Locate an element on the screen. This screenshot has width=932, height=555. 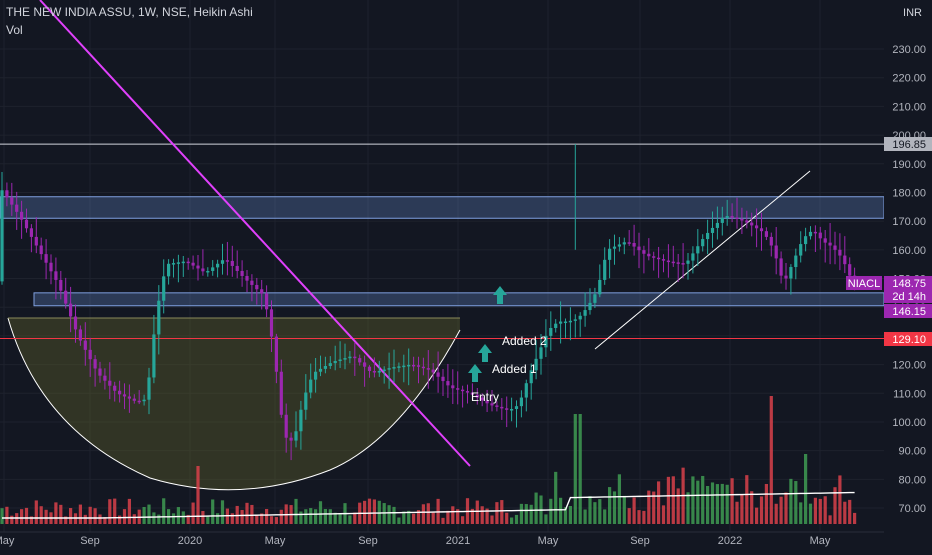
price-tag is located at coordinates (908, 283).